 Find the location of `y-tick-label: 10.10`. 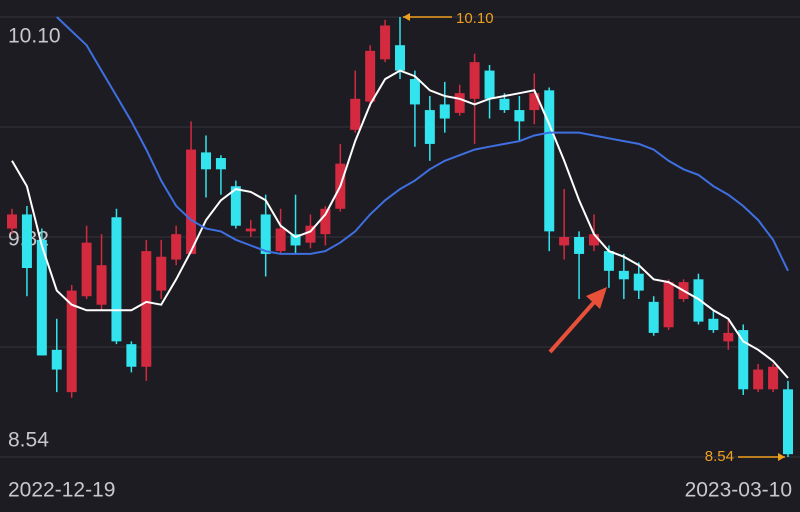

y-tick-label: 10.10 is located at coordinates (34, 36).